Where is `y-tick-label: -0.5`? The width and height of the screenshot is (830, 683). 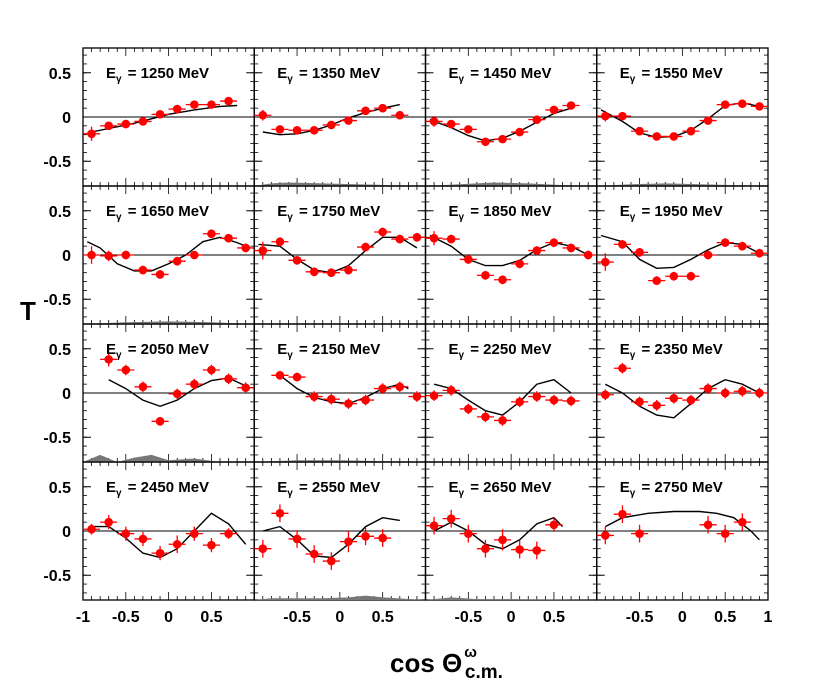 y-tick-label: -0.5 is located at coordinates (57, 576).